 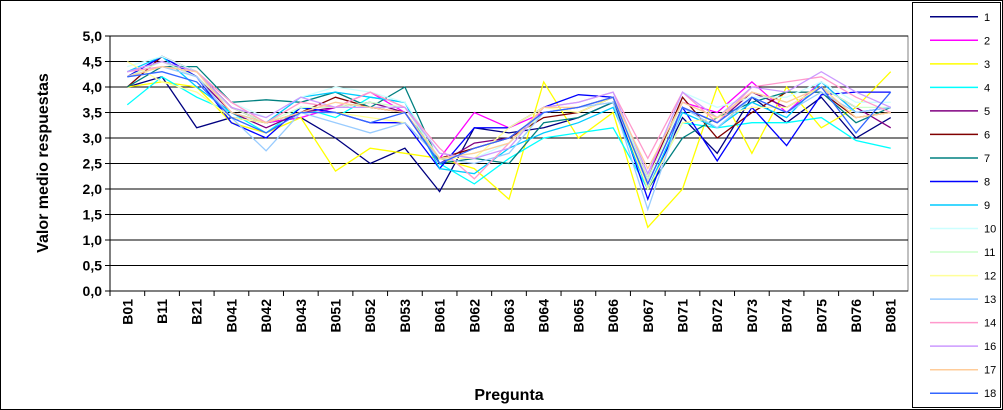 What do you see at coordinates (162, 311) in the screenshot?
I see `x-tick-label: B11` at bounding box center [162, 311].